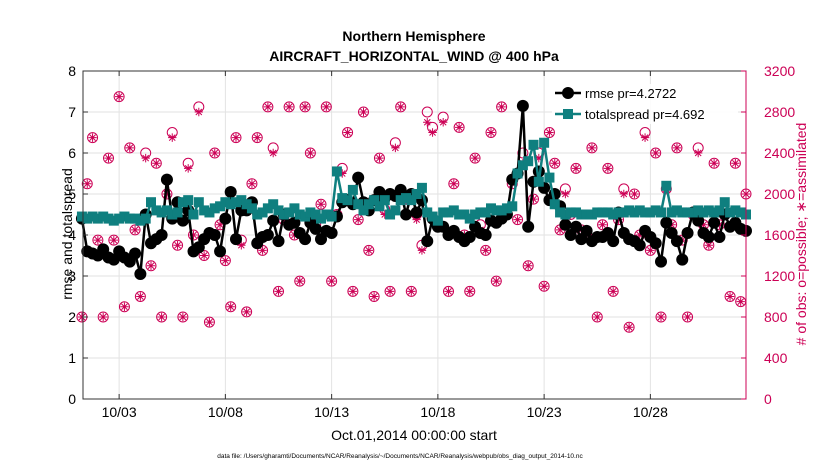  I want to click on legend-box, so click(645, 104).